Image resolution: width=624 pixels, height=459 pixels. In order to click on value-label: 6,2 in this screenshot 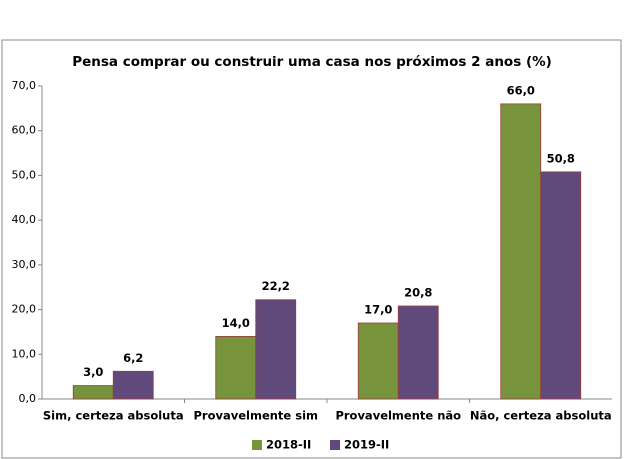, I will do `click(133, 358)`.